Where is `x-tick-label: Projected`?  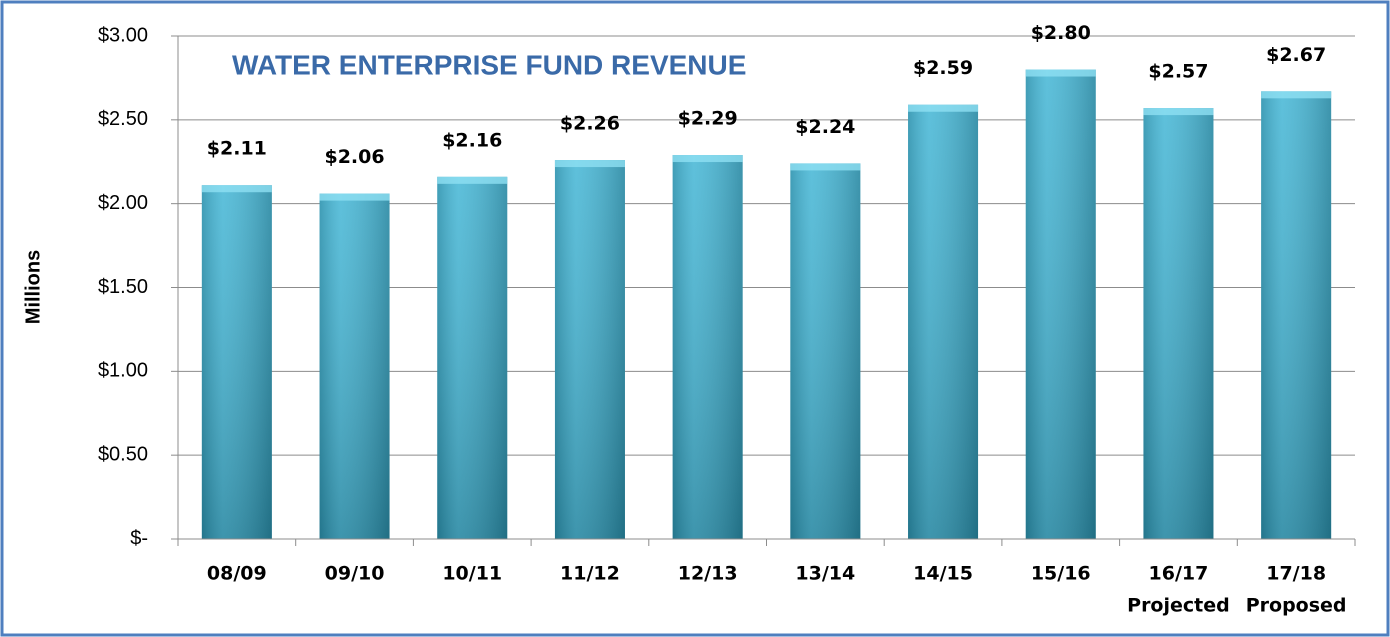
x-tick-label: Projected is located at coordinates (1178, 606).